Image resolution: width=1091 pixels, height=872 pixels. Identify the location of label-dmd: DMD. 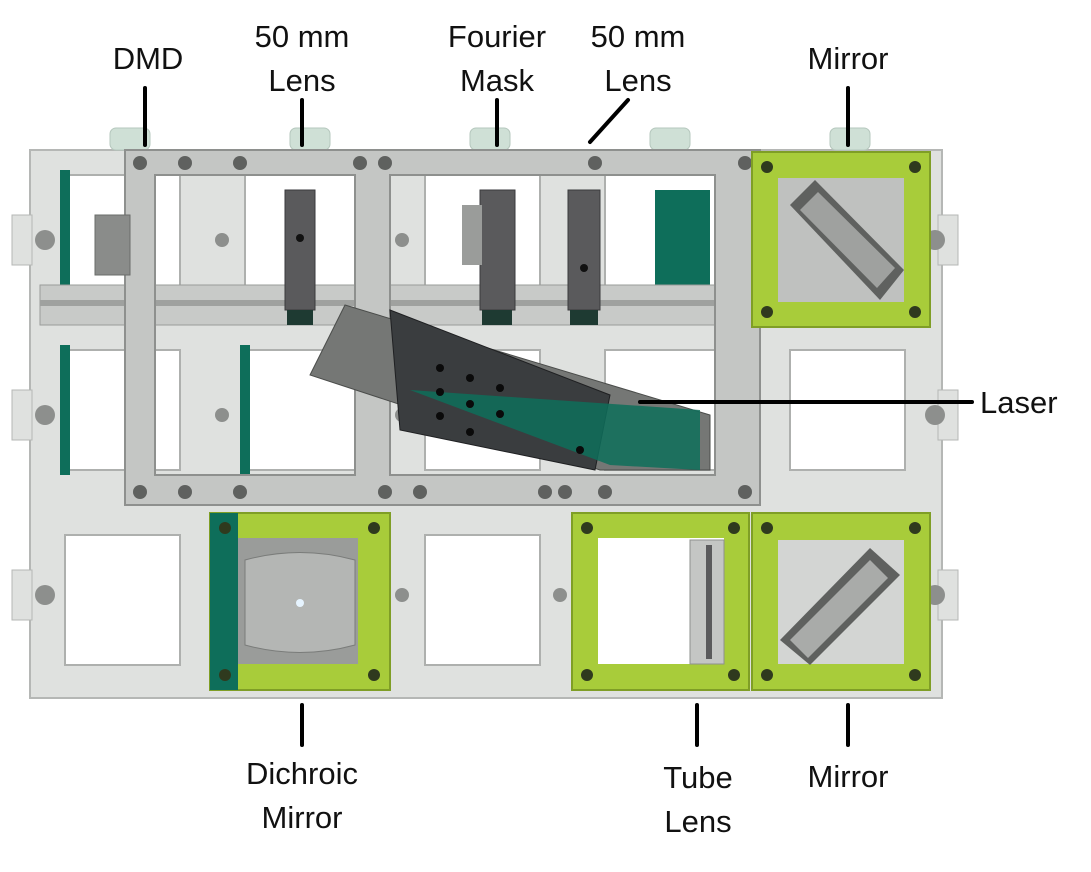
(148, 59).